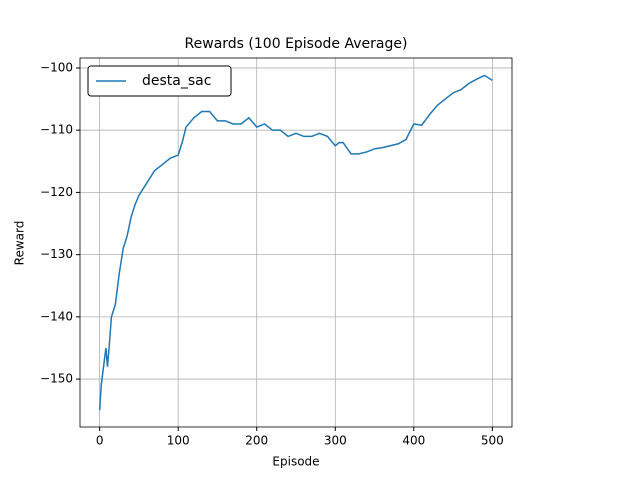 This screenshot has width=640, height=484. Describe the element at coordinates (100, 441) in the screenshot. I see `x-tick-label: 0` at that location.